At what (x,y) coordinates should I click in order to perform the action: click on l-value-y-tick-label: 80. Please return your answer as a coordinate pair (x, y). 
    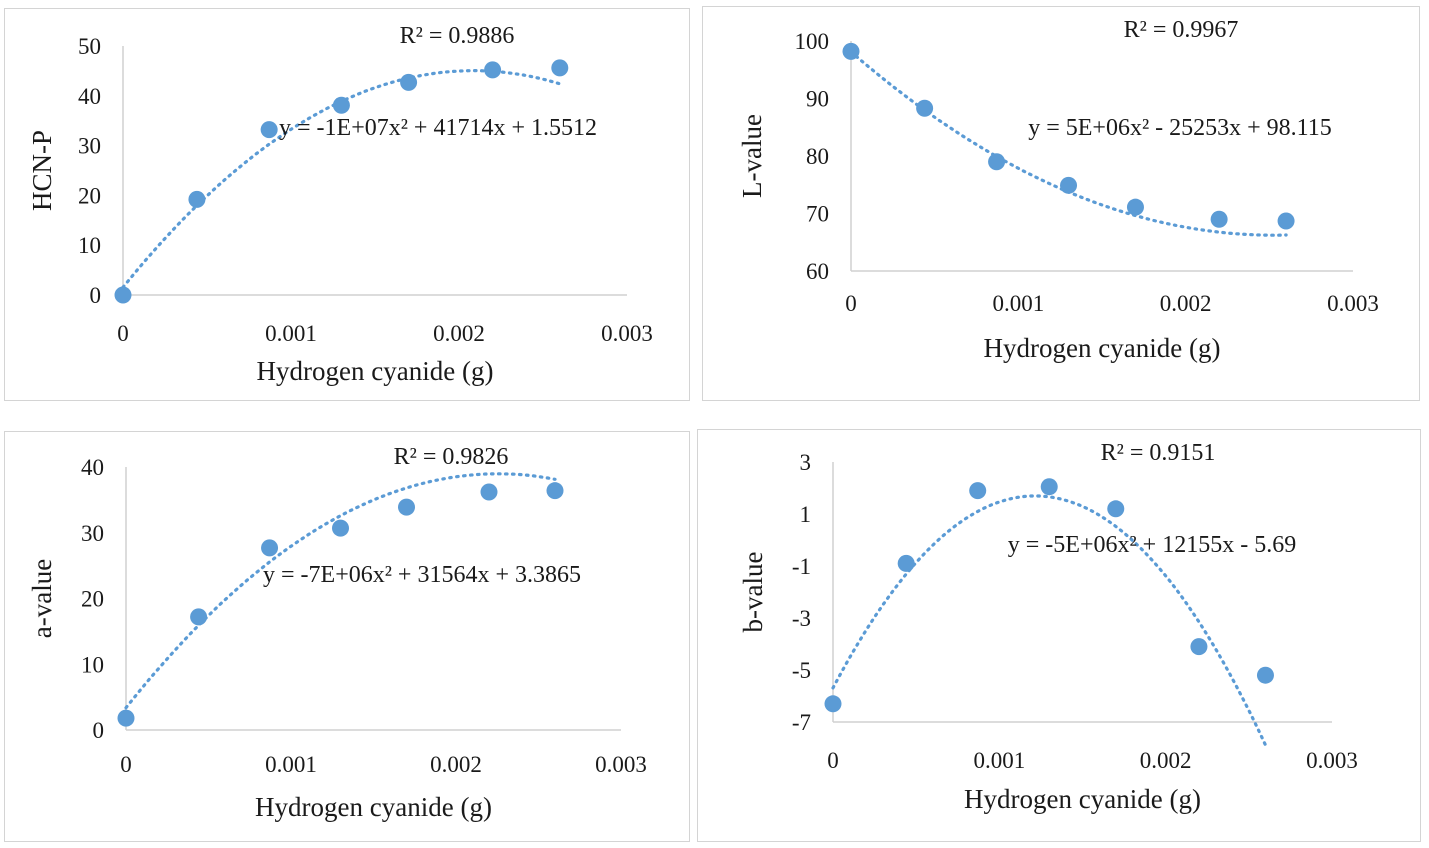
    Looking at the image, I should click on (817, 156).